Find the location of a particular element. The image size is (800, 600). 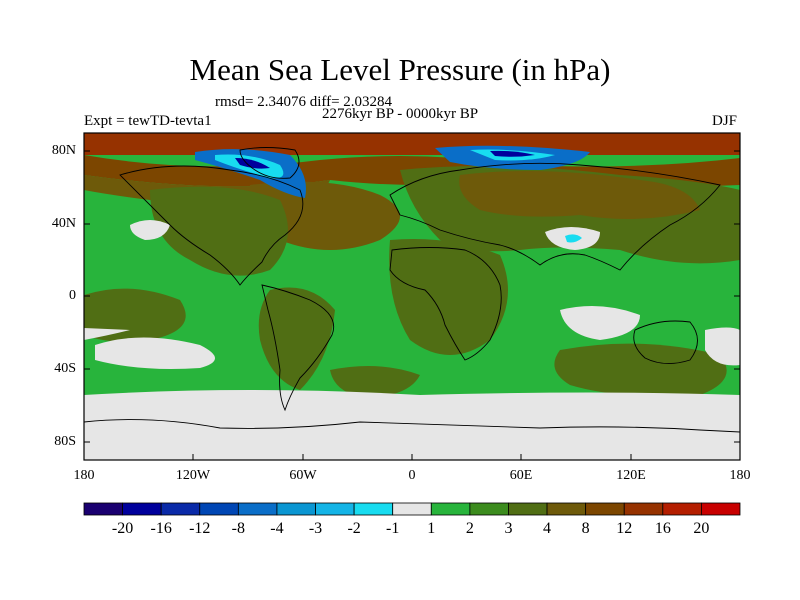

field-tibet-cyan is located at coordinates (573, 238).